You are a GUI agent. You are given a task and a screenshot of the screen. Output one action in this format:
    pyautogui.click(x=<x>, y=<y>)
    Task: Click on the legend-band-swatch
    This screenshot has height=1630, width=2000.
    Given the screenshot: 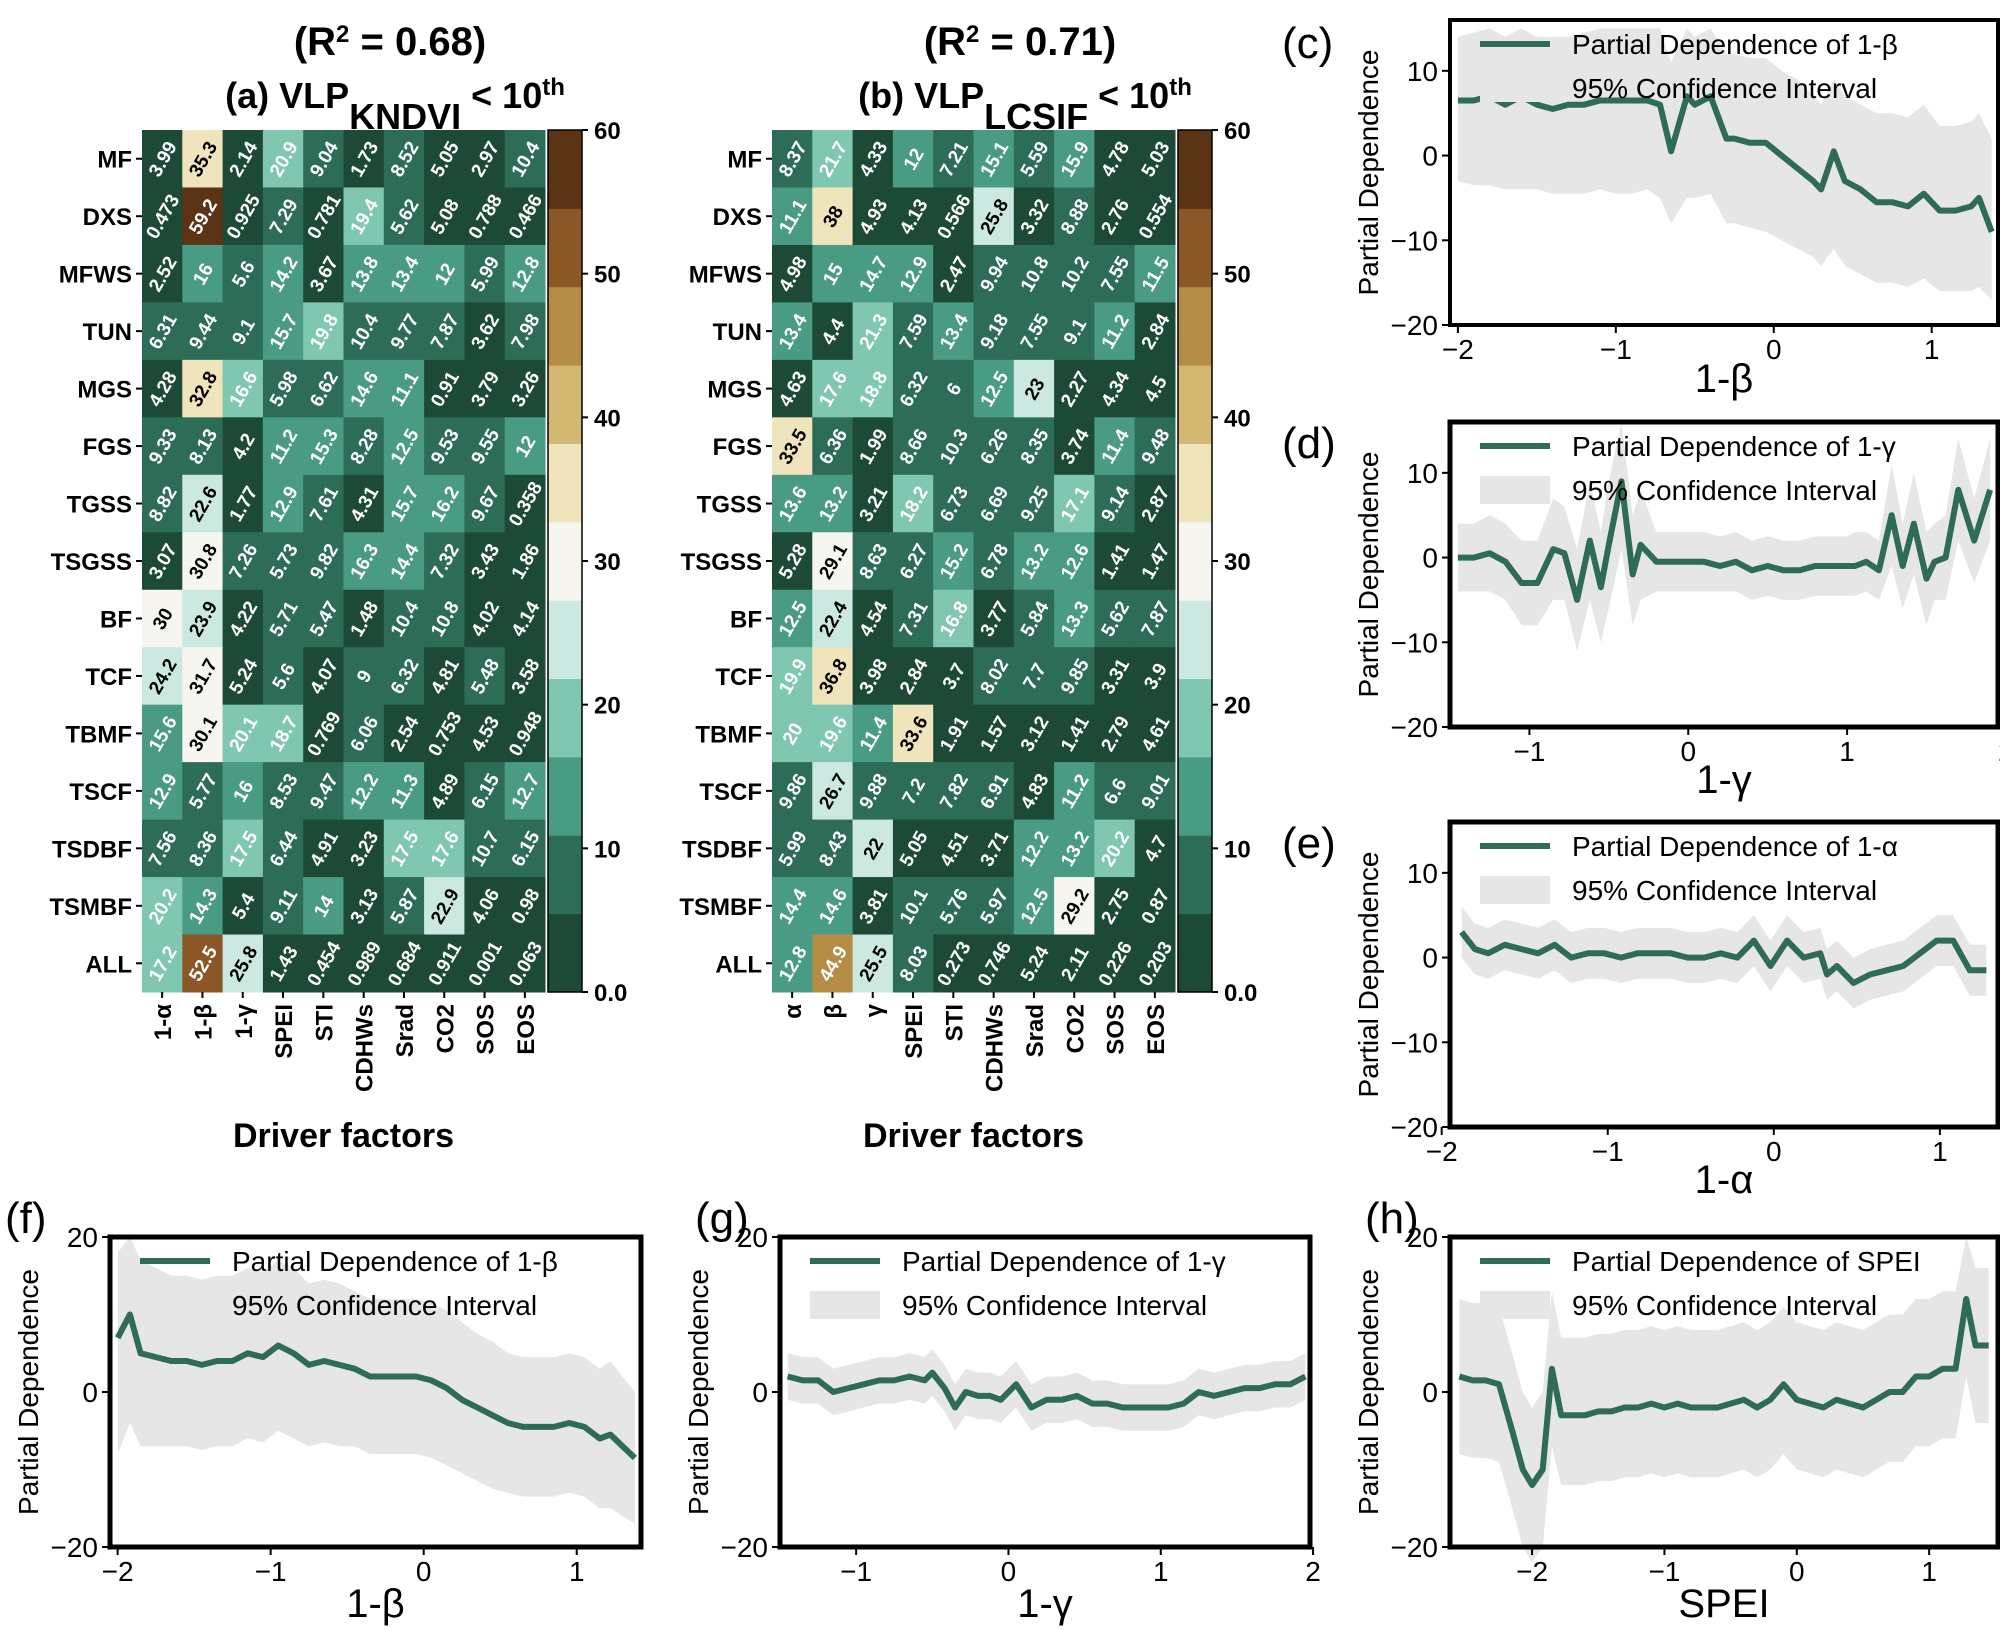 What is the action you would take?
    pyautogui.click(x=1515, y=890)
    